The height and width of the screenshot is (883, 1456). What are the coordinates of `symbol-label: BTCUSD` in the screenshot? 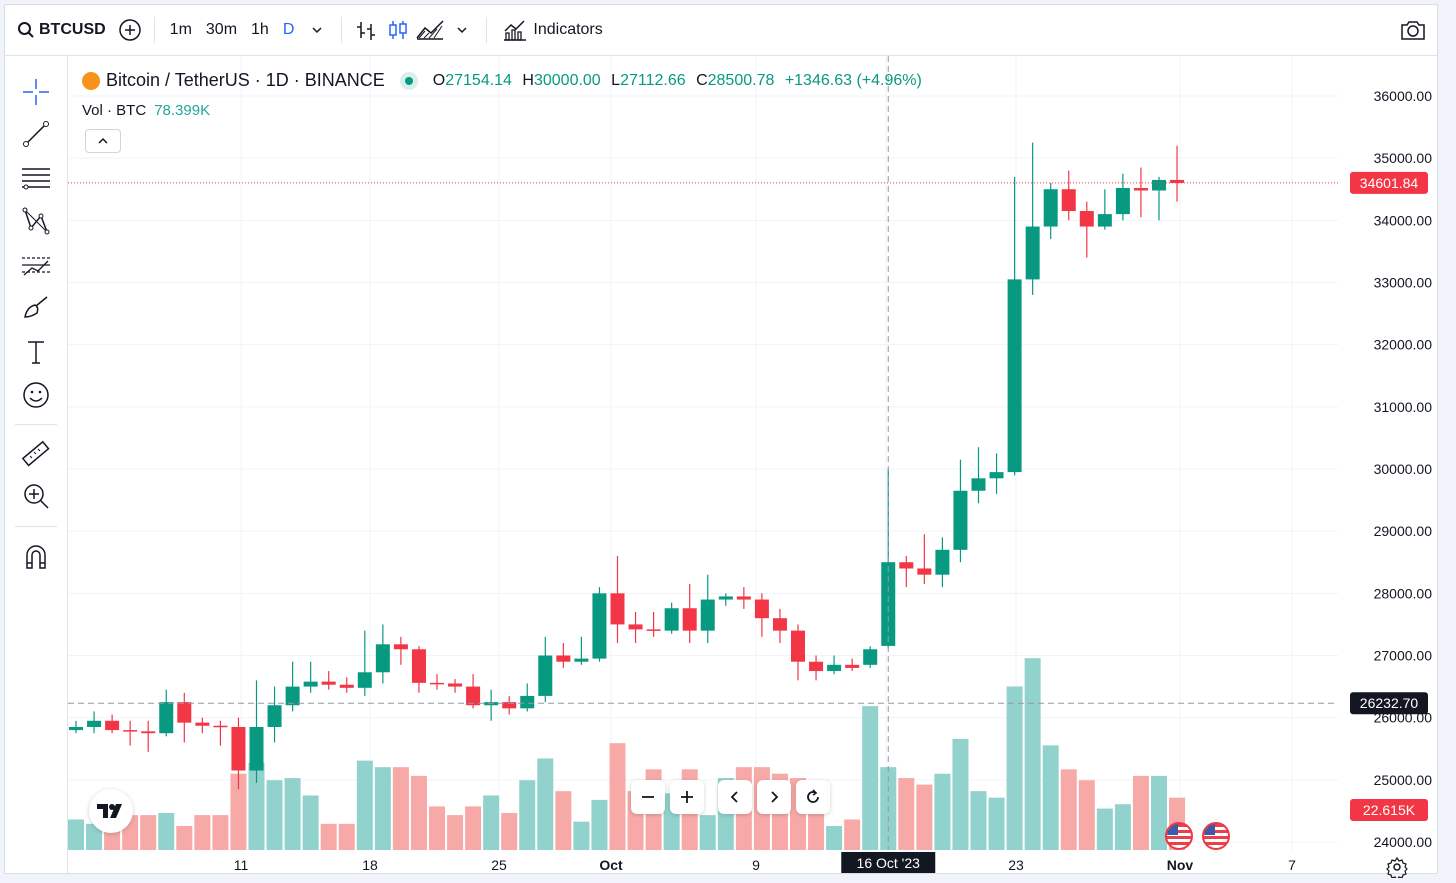 It's located at (72, 29).